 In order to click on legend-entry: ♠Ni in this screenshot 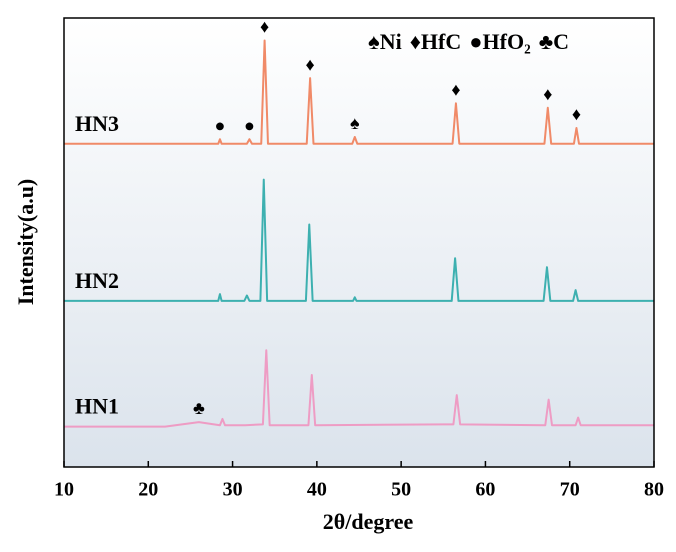, I will do `click(385, 41)`.